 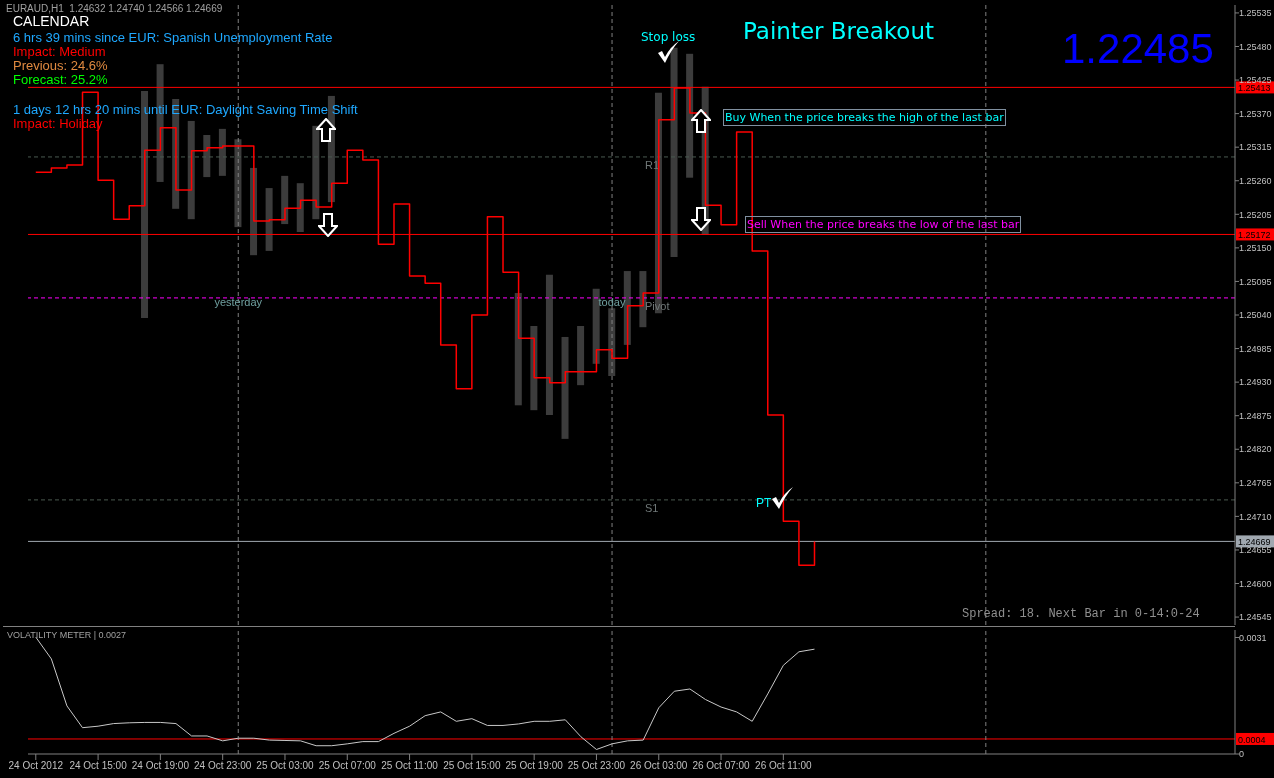 I want to click on y-tick-label: 1.24875, so click(x=1255, y=415).